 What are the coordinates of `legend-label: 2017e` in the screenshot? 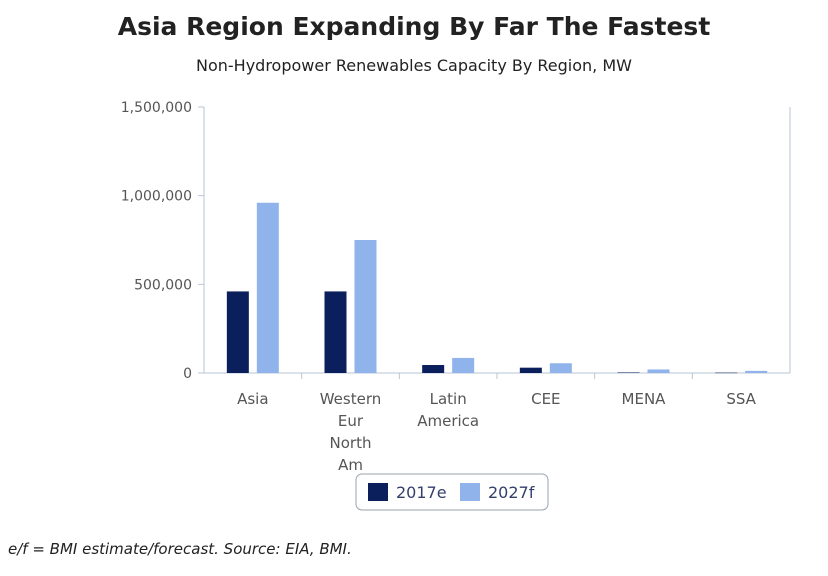 It's located at (421, 492).